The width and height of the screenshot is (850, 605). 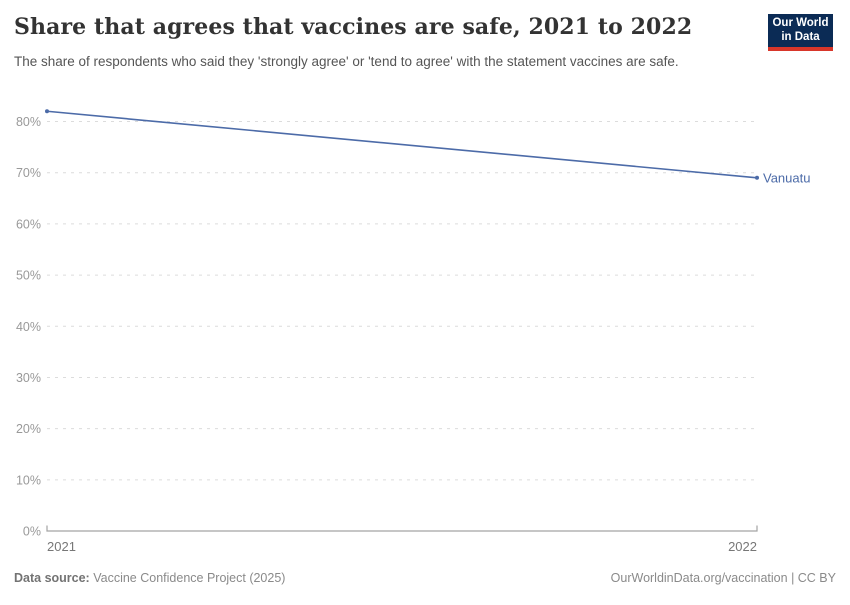 What do you see at coordinates (28, 122) in the screenshot?
I see `y-tick-label: 80%` at bounding box center [28, 122].